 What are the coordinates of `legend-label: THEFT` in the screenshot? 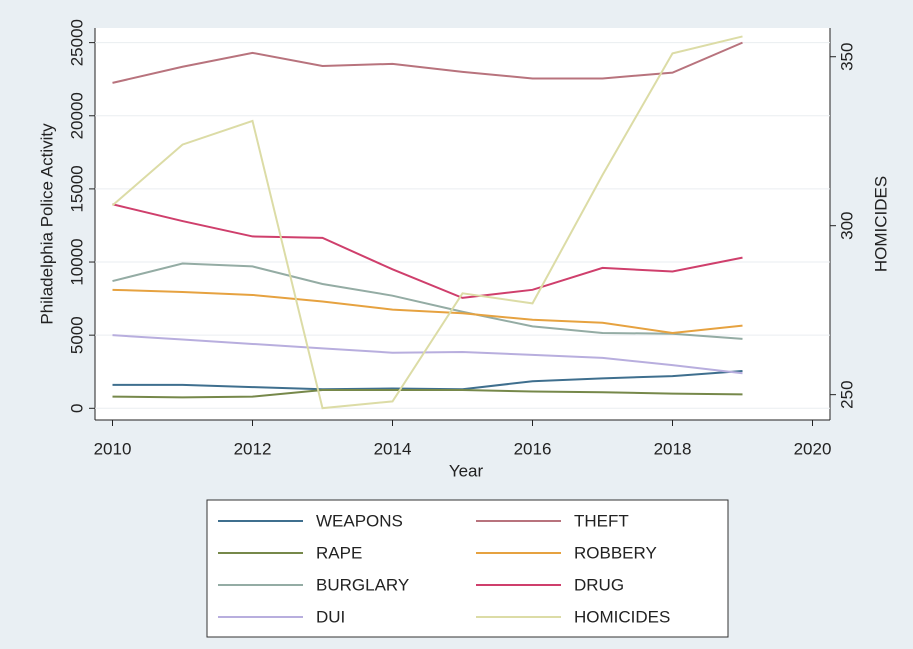 It's located at (601, 520).